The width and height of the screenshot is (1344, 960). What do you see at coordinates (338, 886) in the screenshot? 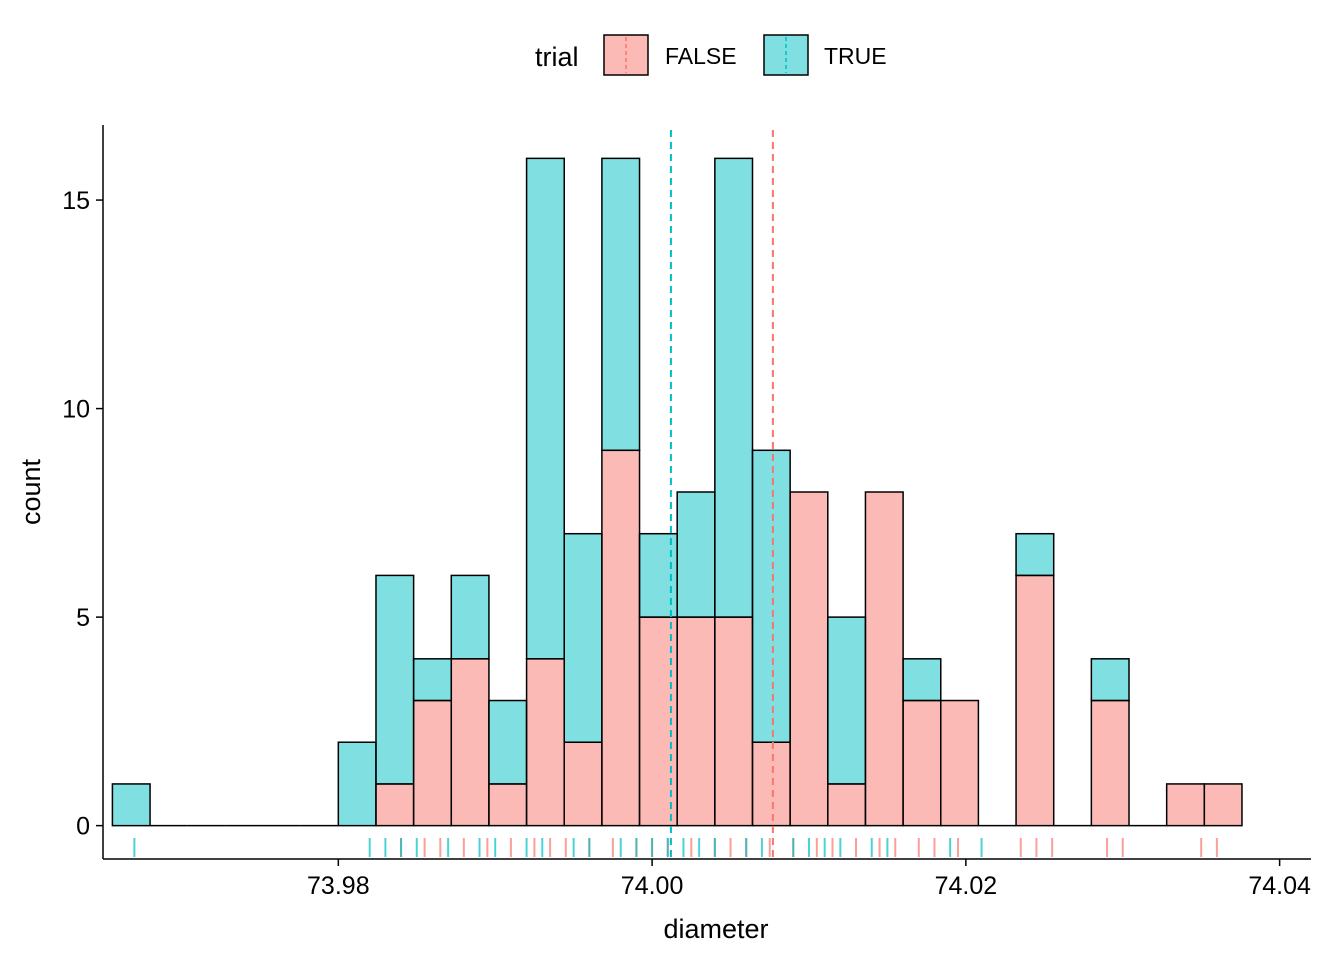
I see `x-tick-label: 73.98` at bounding box center [338, 886].